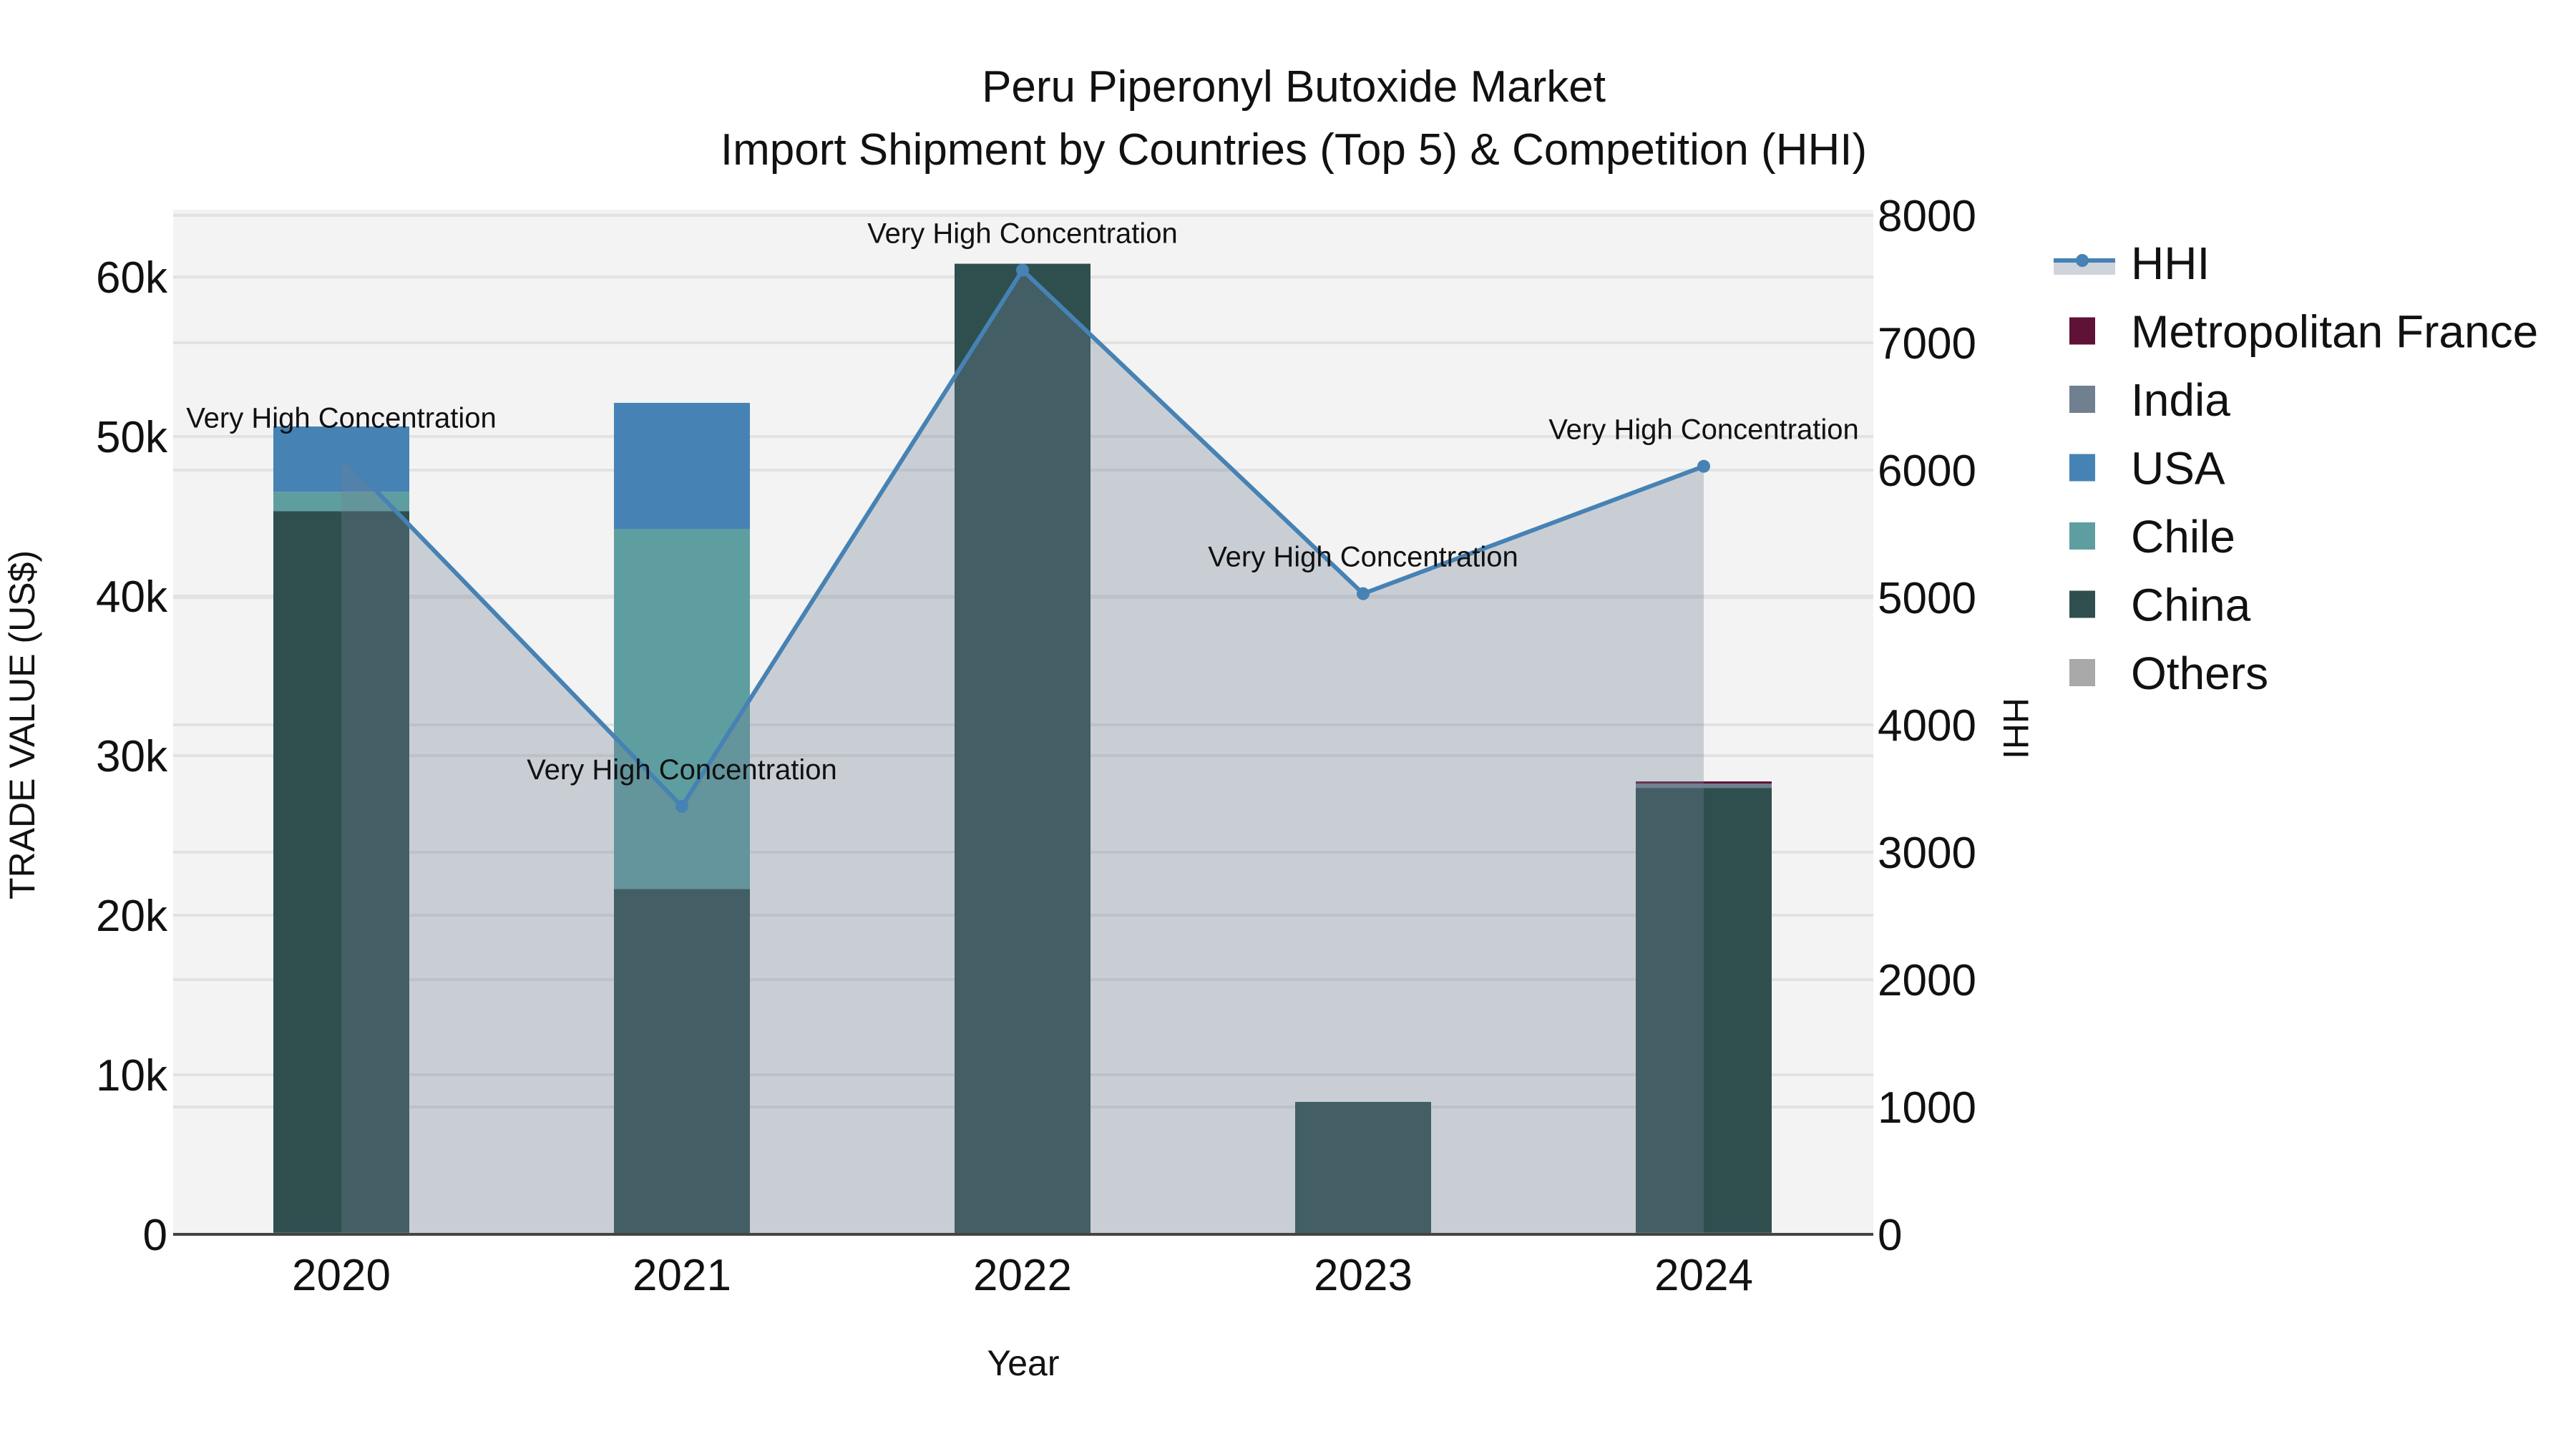 This screenshot has height=1449, width=2576. I want to click on bar-segment-metropolitan-france, so click(1704, 782).